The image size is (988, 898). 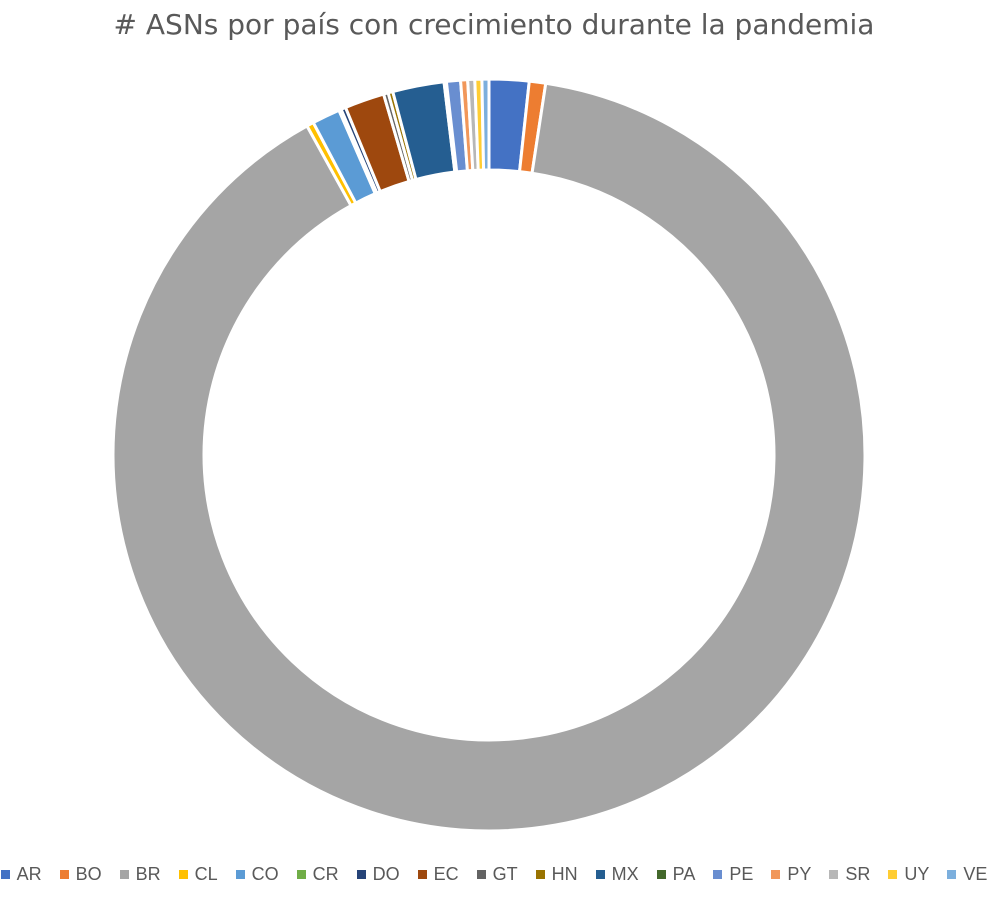 I want to click on legend-item-cr: CR, so click(x=317, y=874).